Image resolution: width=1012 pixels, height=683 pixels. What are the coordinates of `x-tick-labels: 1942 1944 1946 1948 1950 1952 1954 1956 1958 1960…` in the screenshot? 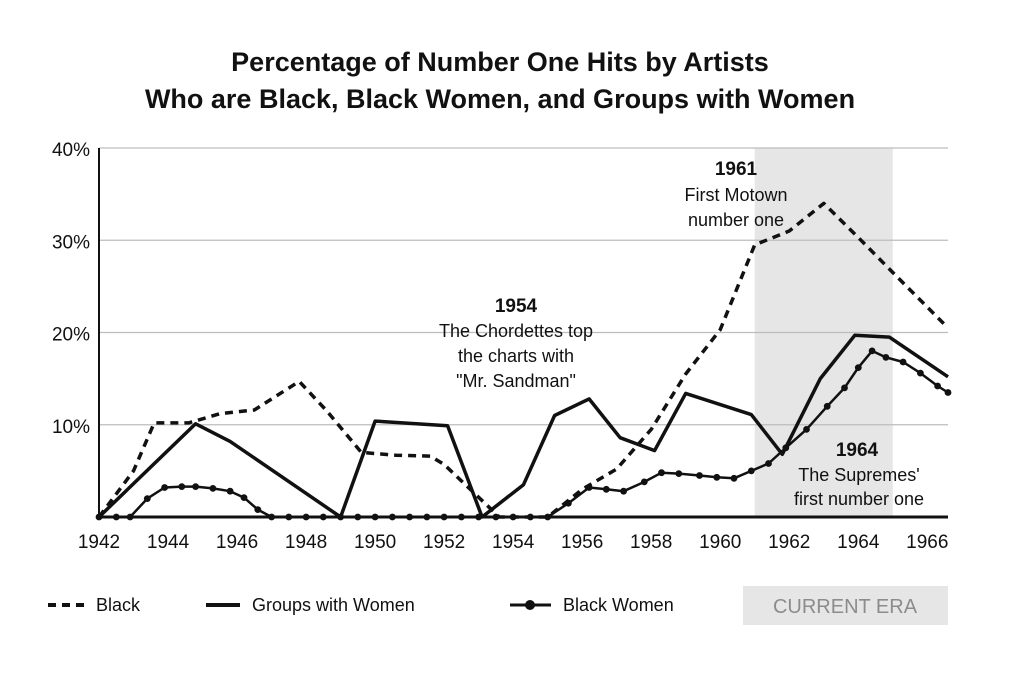 It's located at (513, 542).